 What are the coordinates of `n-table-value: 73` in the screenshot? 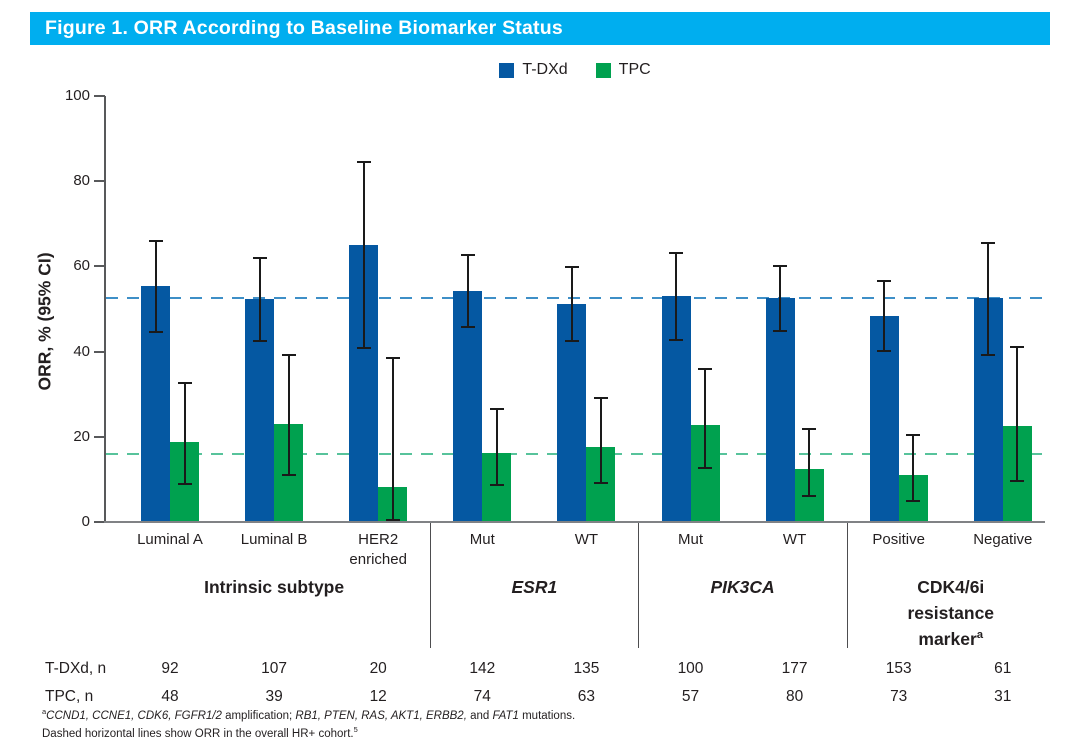 It's located at (899, 696).